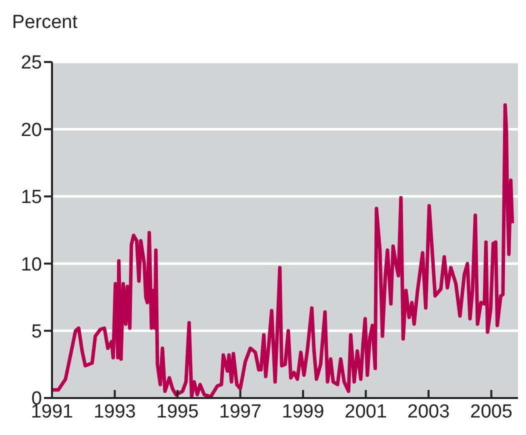  Describe the element at coordinates (31, 197) in the screenshot. I see `y-tick-label: 15` at that location.